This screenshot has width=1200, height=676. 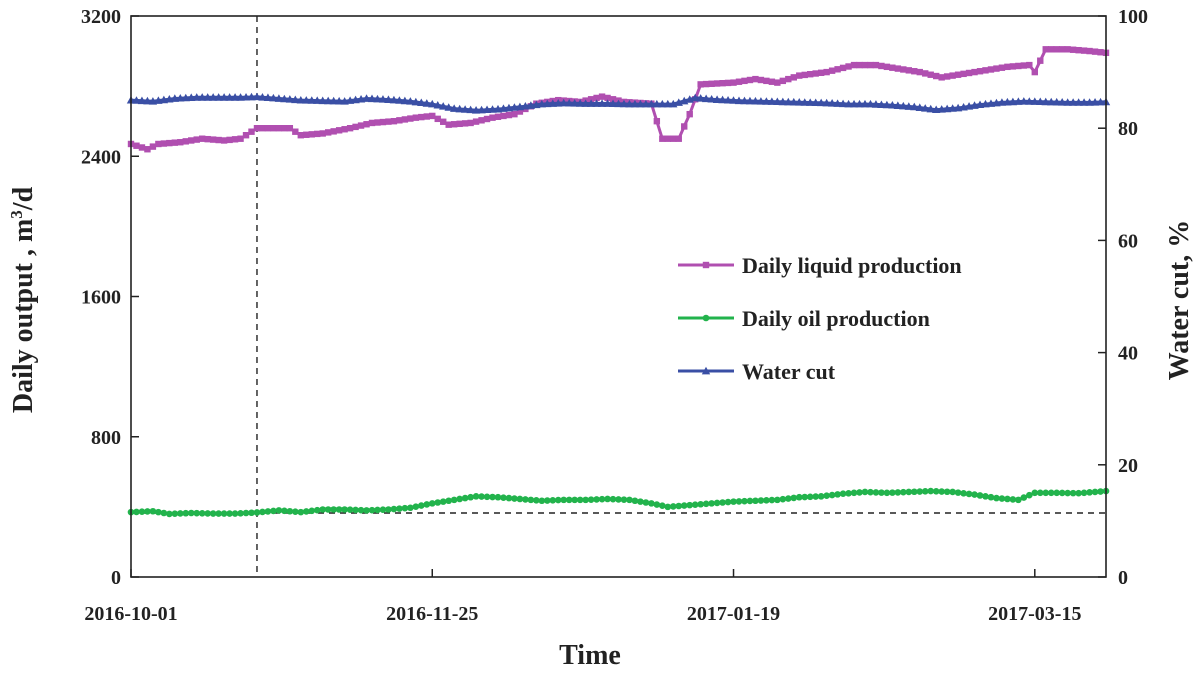 I want to click on legend-entry: Daily liquid production, so click(x=820, y=265).